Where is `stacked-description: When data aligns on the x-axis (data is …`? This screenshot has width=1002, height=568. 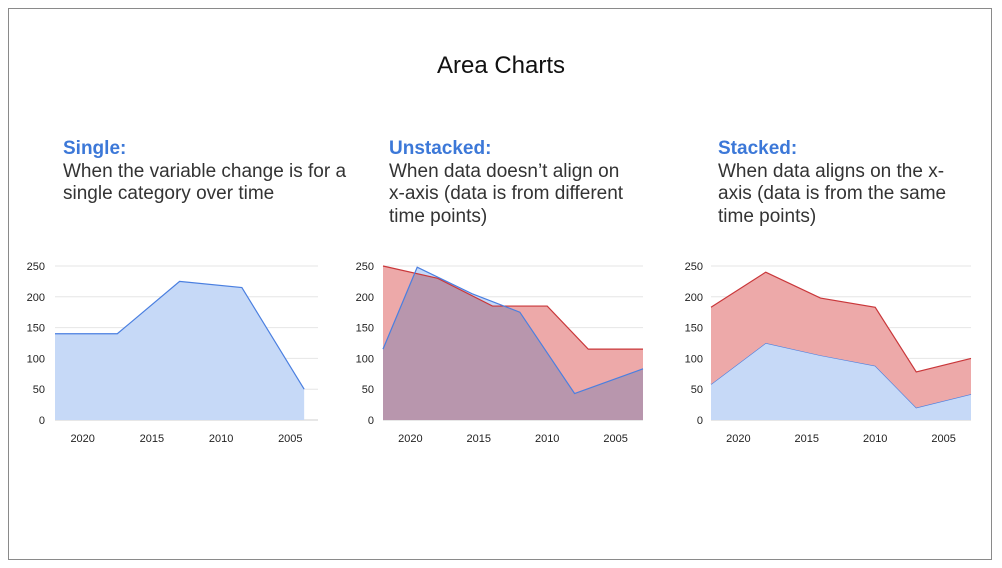 stacked-description: When data aligns on the x-axis (data is … is located at coordinates (832, 193).